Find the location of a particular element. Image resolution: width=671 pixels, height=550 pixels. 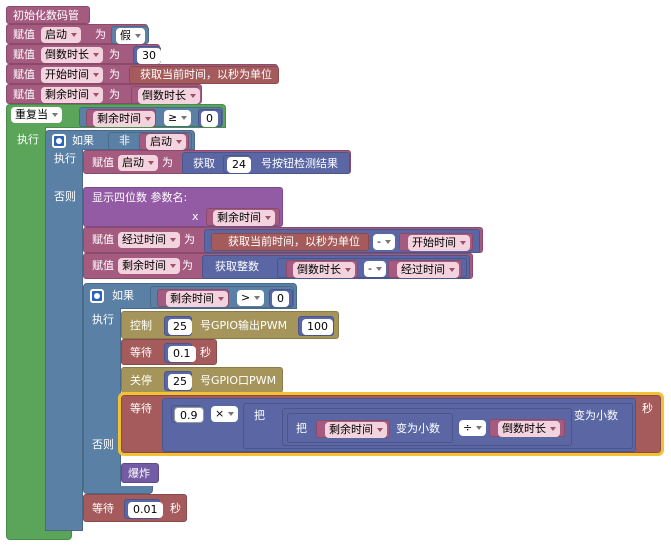

number-block: 0.01 is located at coordinates (143, 509).